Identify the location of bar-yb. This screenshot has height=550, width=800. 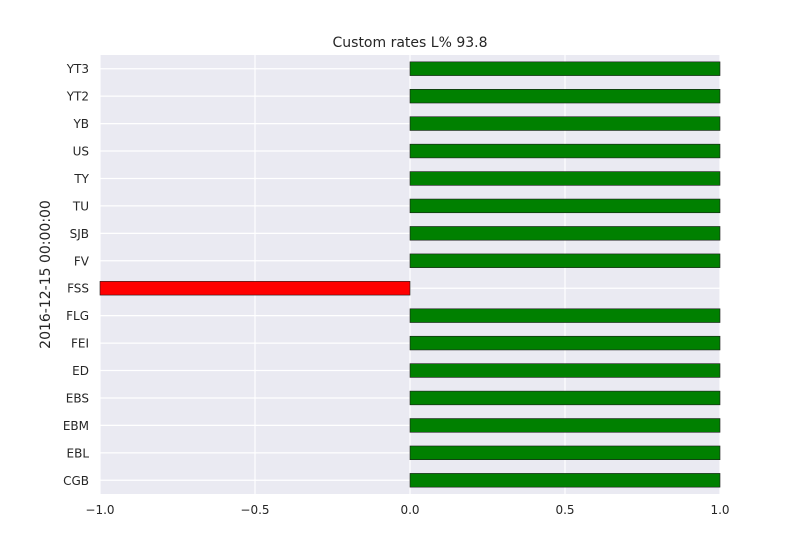
(565, 123).